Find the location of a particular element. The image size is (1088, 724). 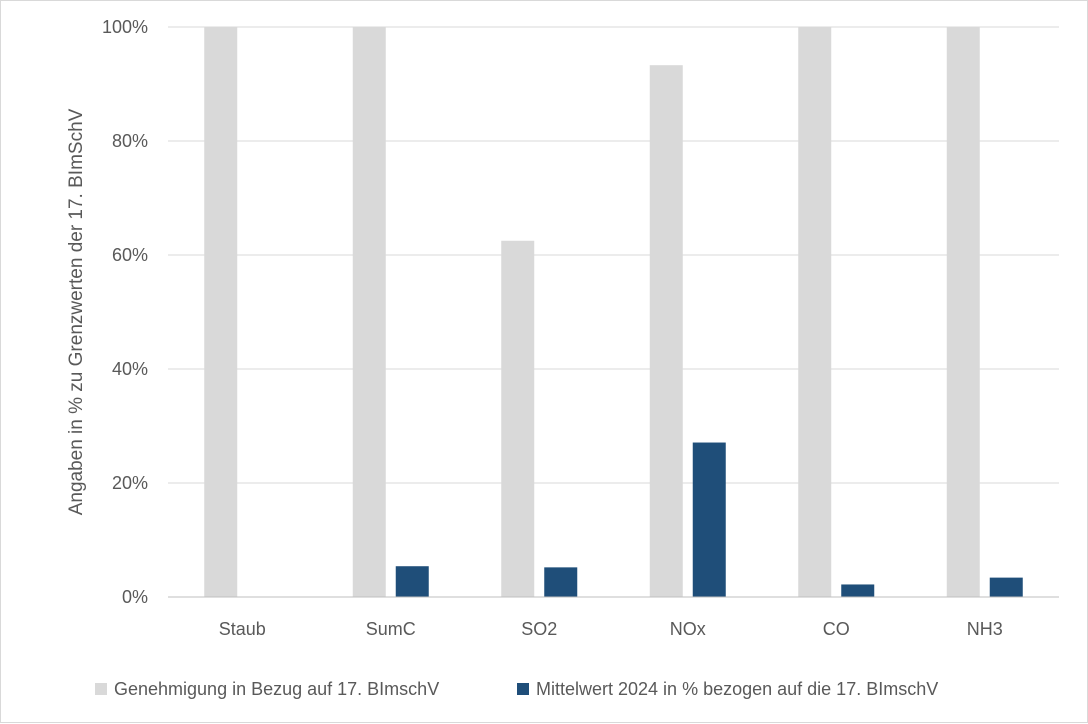

y-axis-tick-labels: 0% 20% 40% 60% 80% 100% is located at coordinates (125, 312).